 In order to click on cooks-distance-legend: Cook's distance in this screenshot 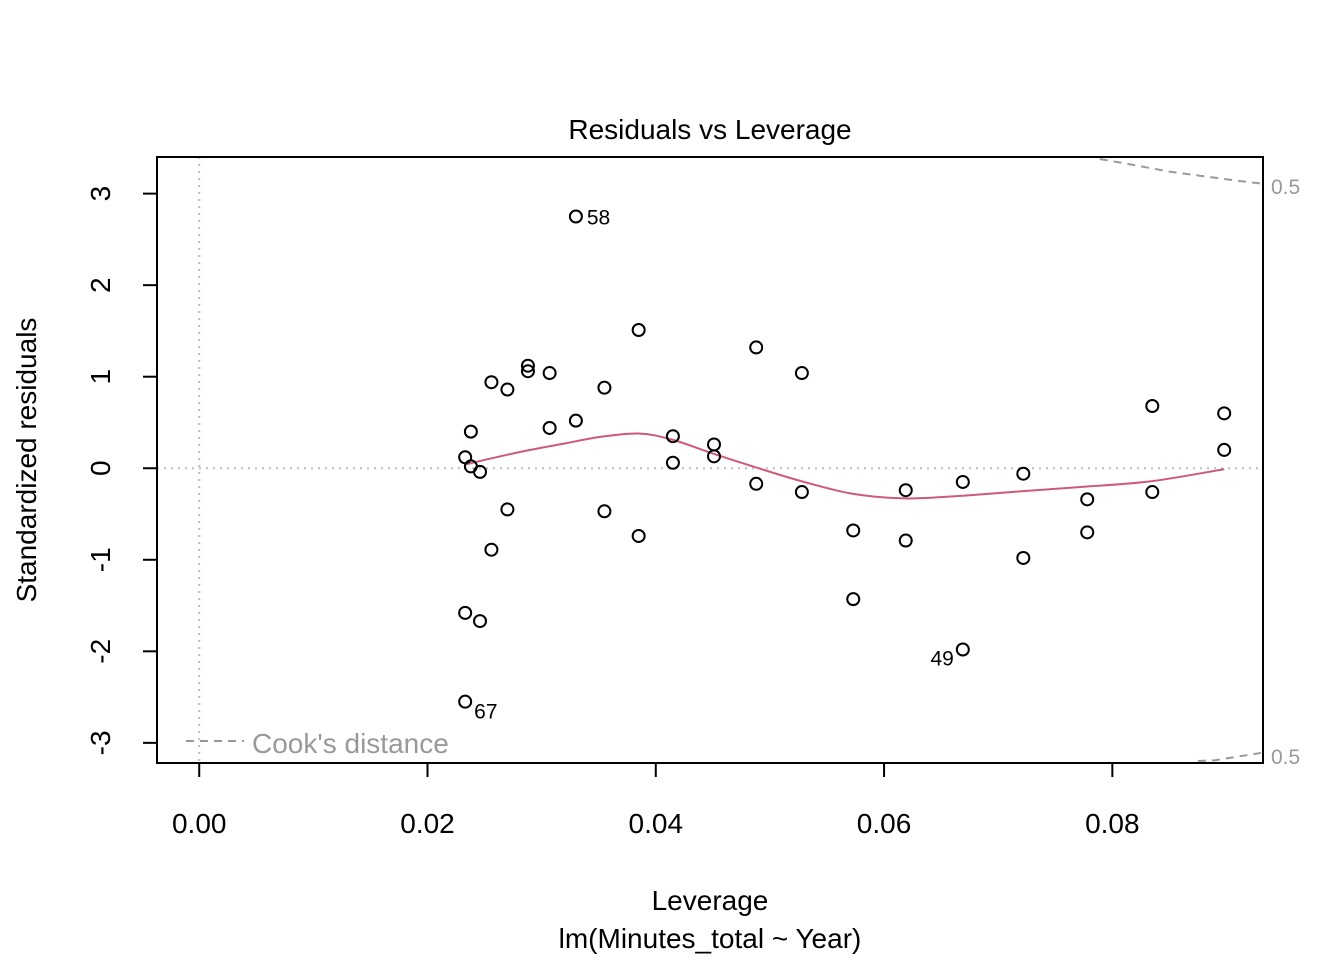, I will do `click(317, 743)`.